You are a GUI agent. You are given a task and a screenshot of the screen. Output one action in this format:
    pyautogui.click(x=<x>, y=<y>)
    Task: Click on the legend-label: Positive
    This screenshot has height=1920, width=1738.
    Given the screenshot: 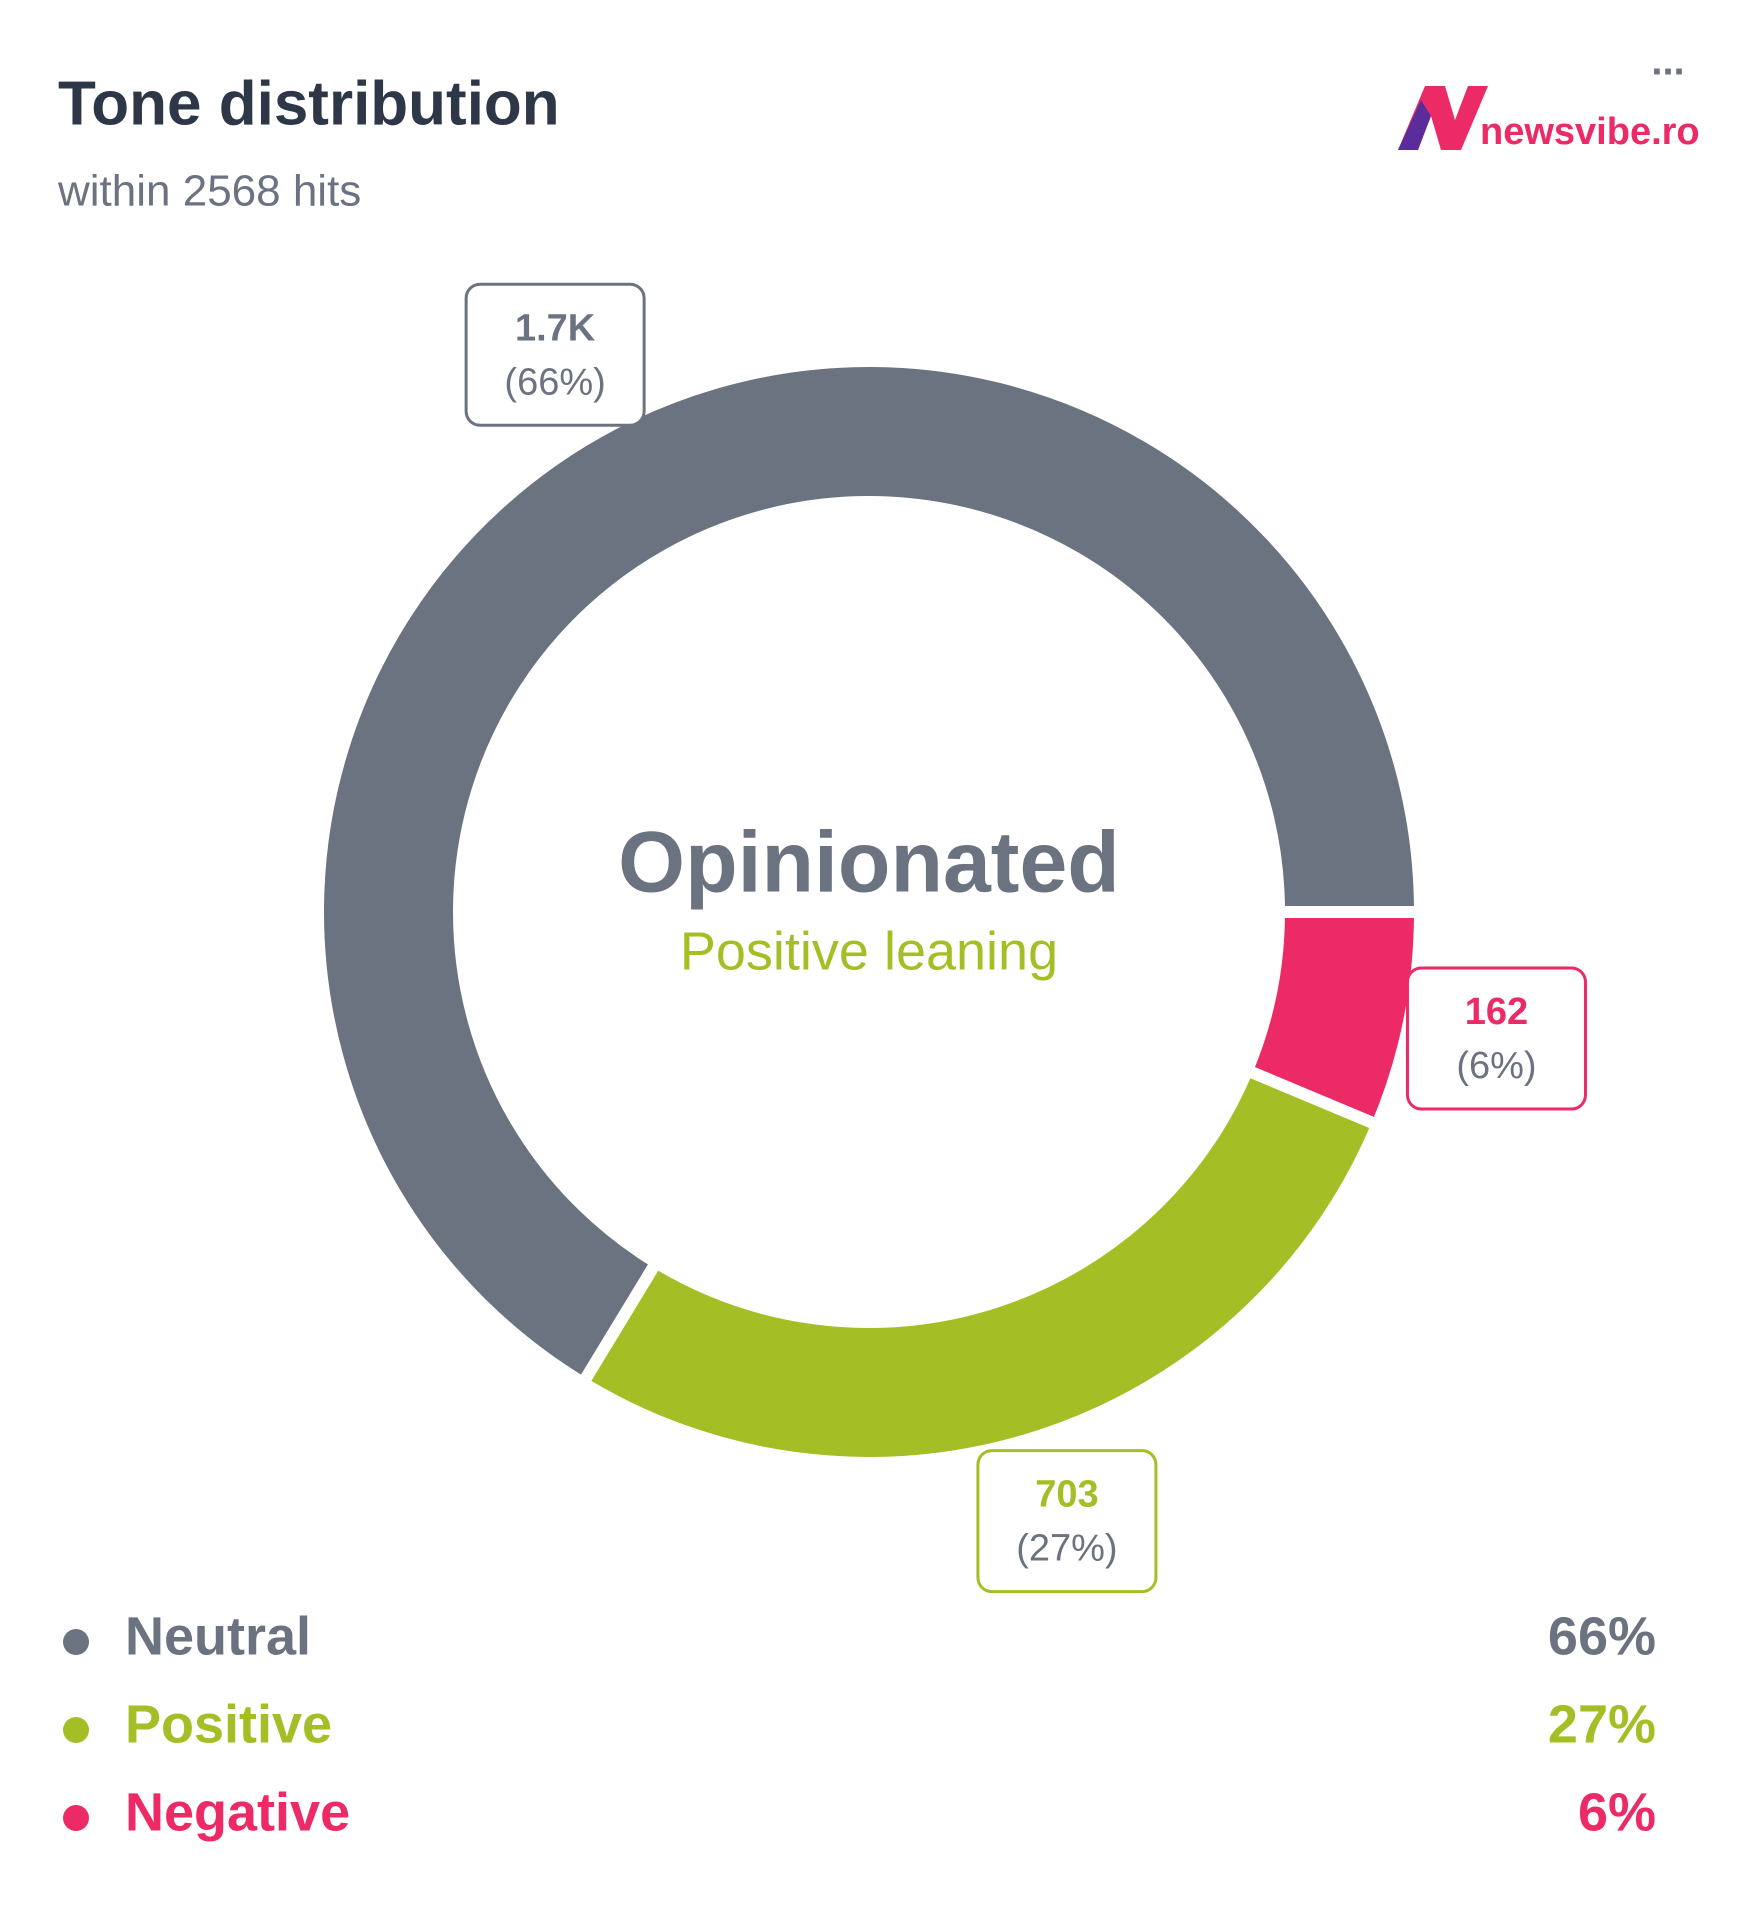 What is the action you would take?
    pyautogui.click(x=228, y=1724)
    